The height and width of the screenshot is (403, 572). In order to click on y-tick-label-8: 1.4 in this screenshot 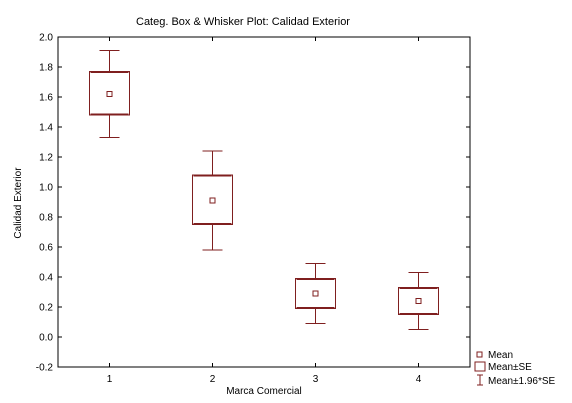, I will do `click(46, 128)`.